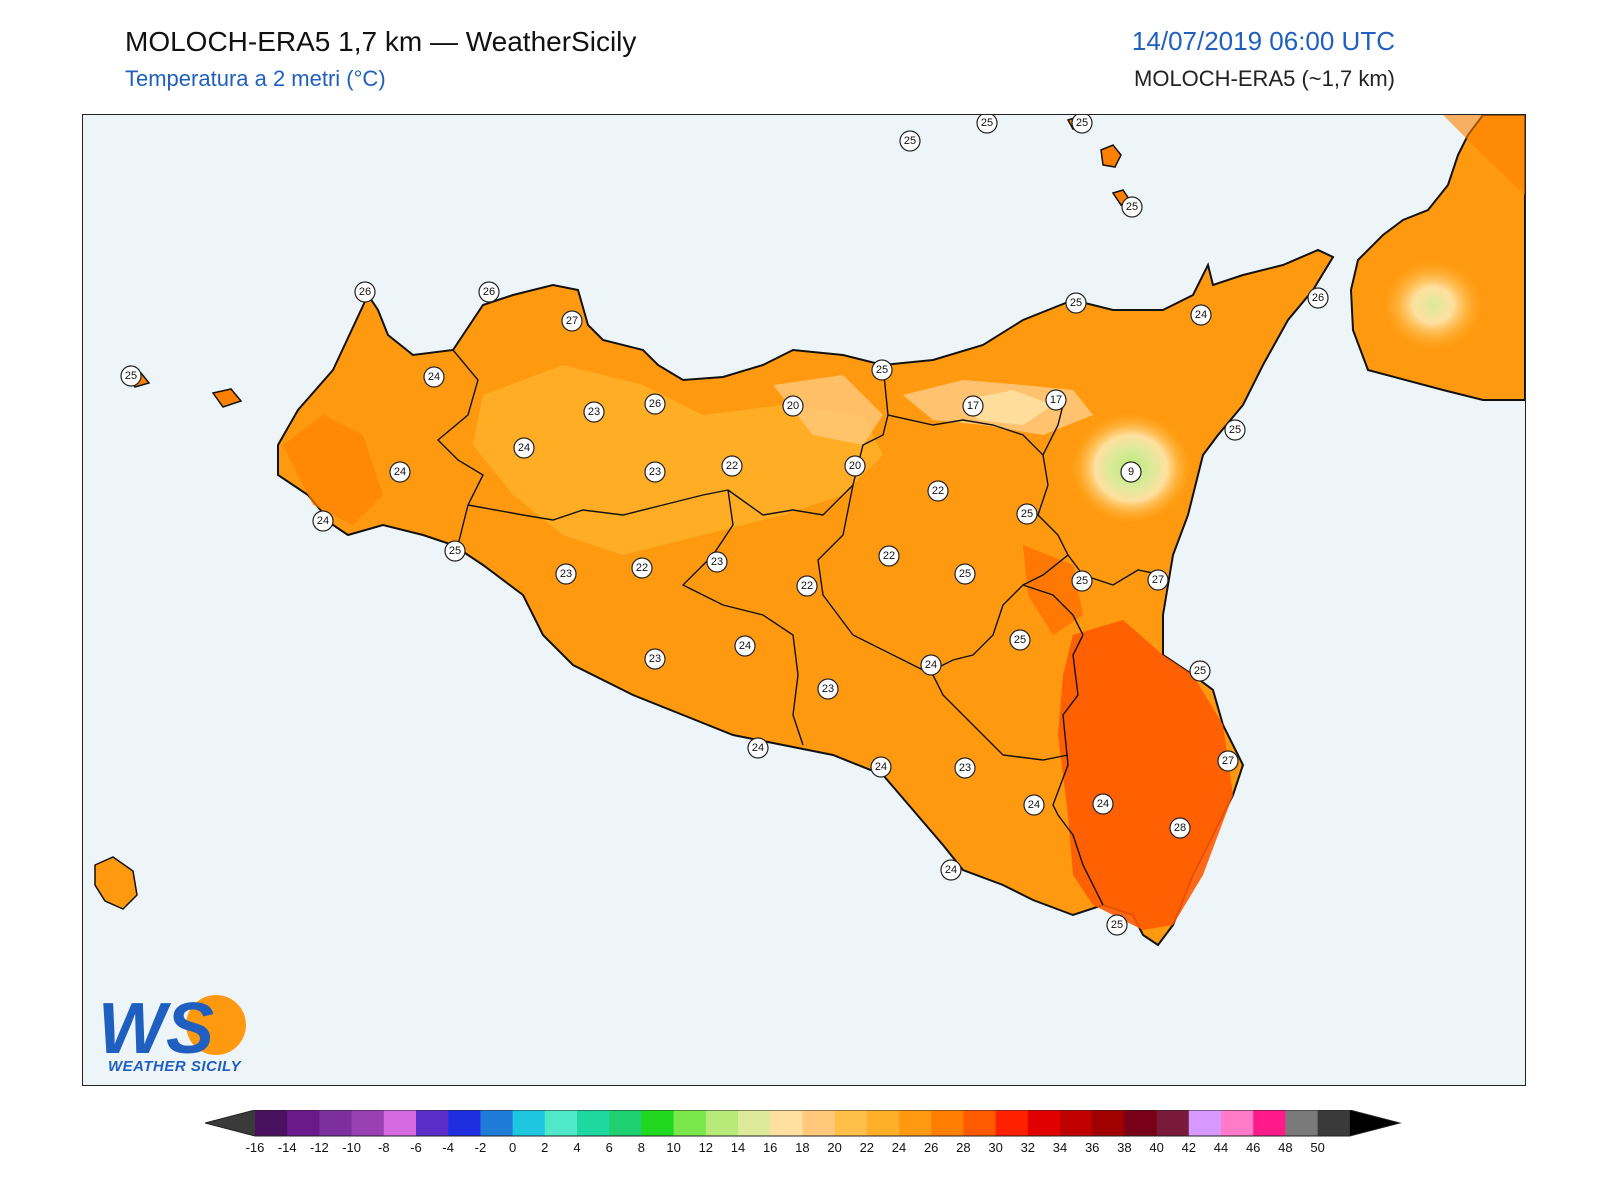 Image resolution: width=1600 pixels, height=1200 pixels. Describe the element at coordinates (512, 1147) in the screenshot. I see `colorbar-tick-label: 0` at that location.